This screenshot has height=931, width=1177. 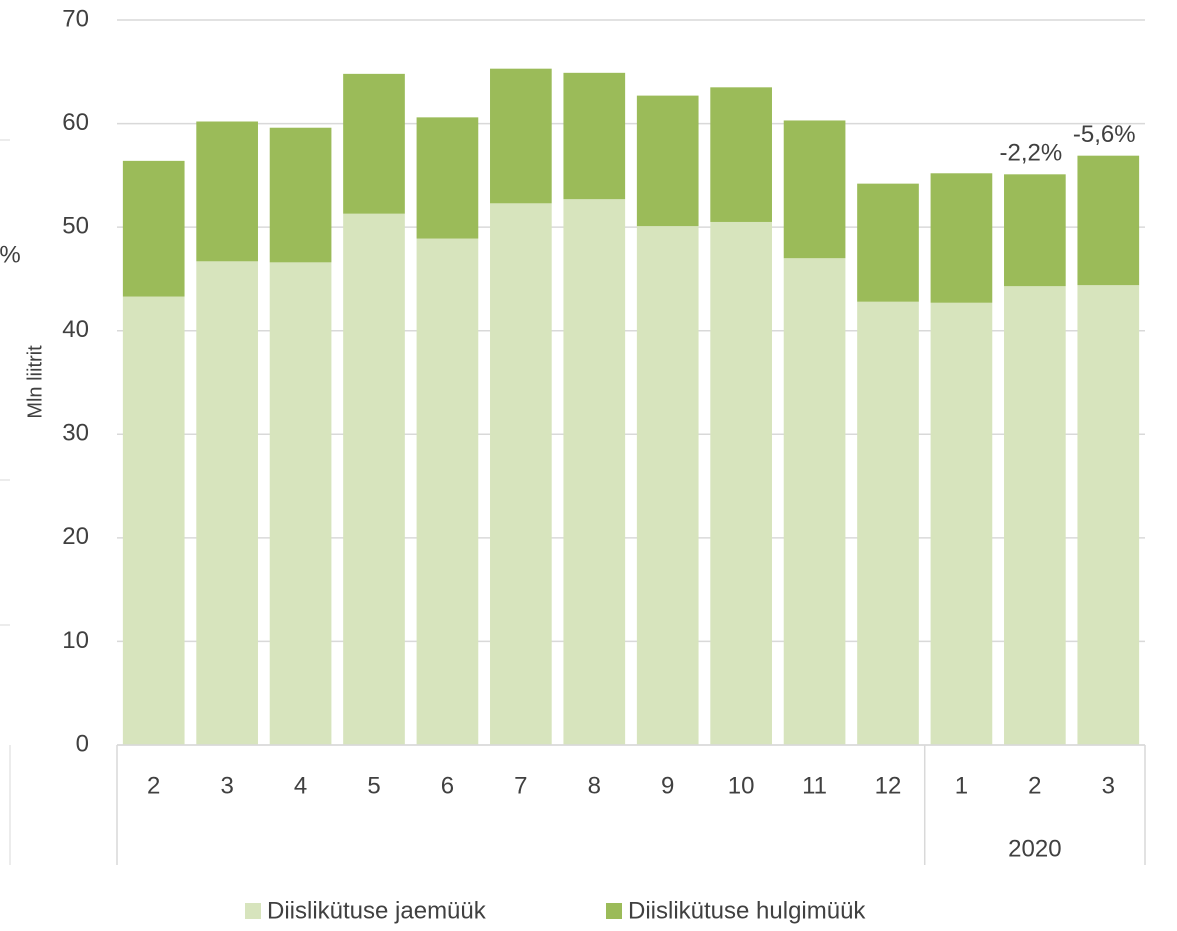 What do you see at coordinates (35, 382) in the screenshot?
I see `y-axis-label: Mln liitrit` at bounding box center [35, 382].